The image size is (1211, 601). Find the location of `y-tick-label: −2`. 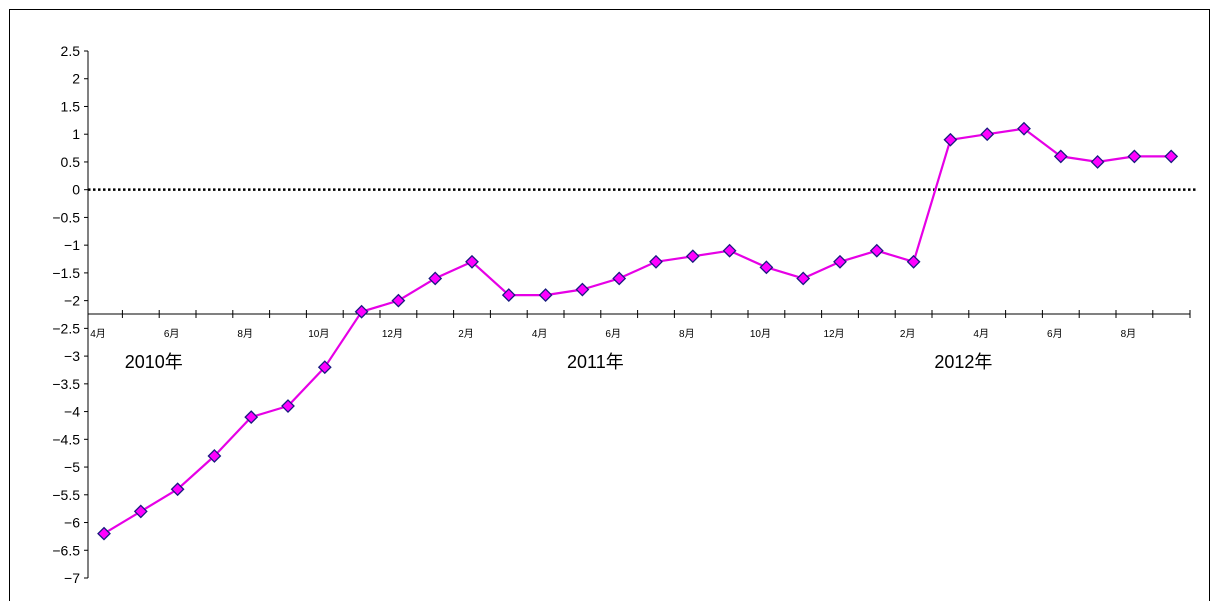

y-tick-label: −2 is located at coordinates (72, 301).